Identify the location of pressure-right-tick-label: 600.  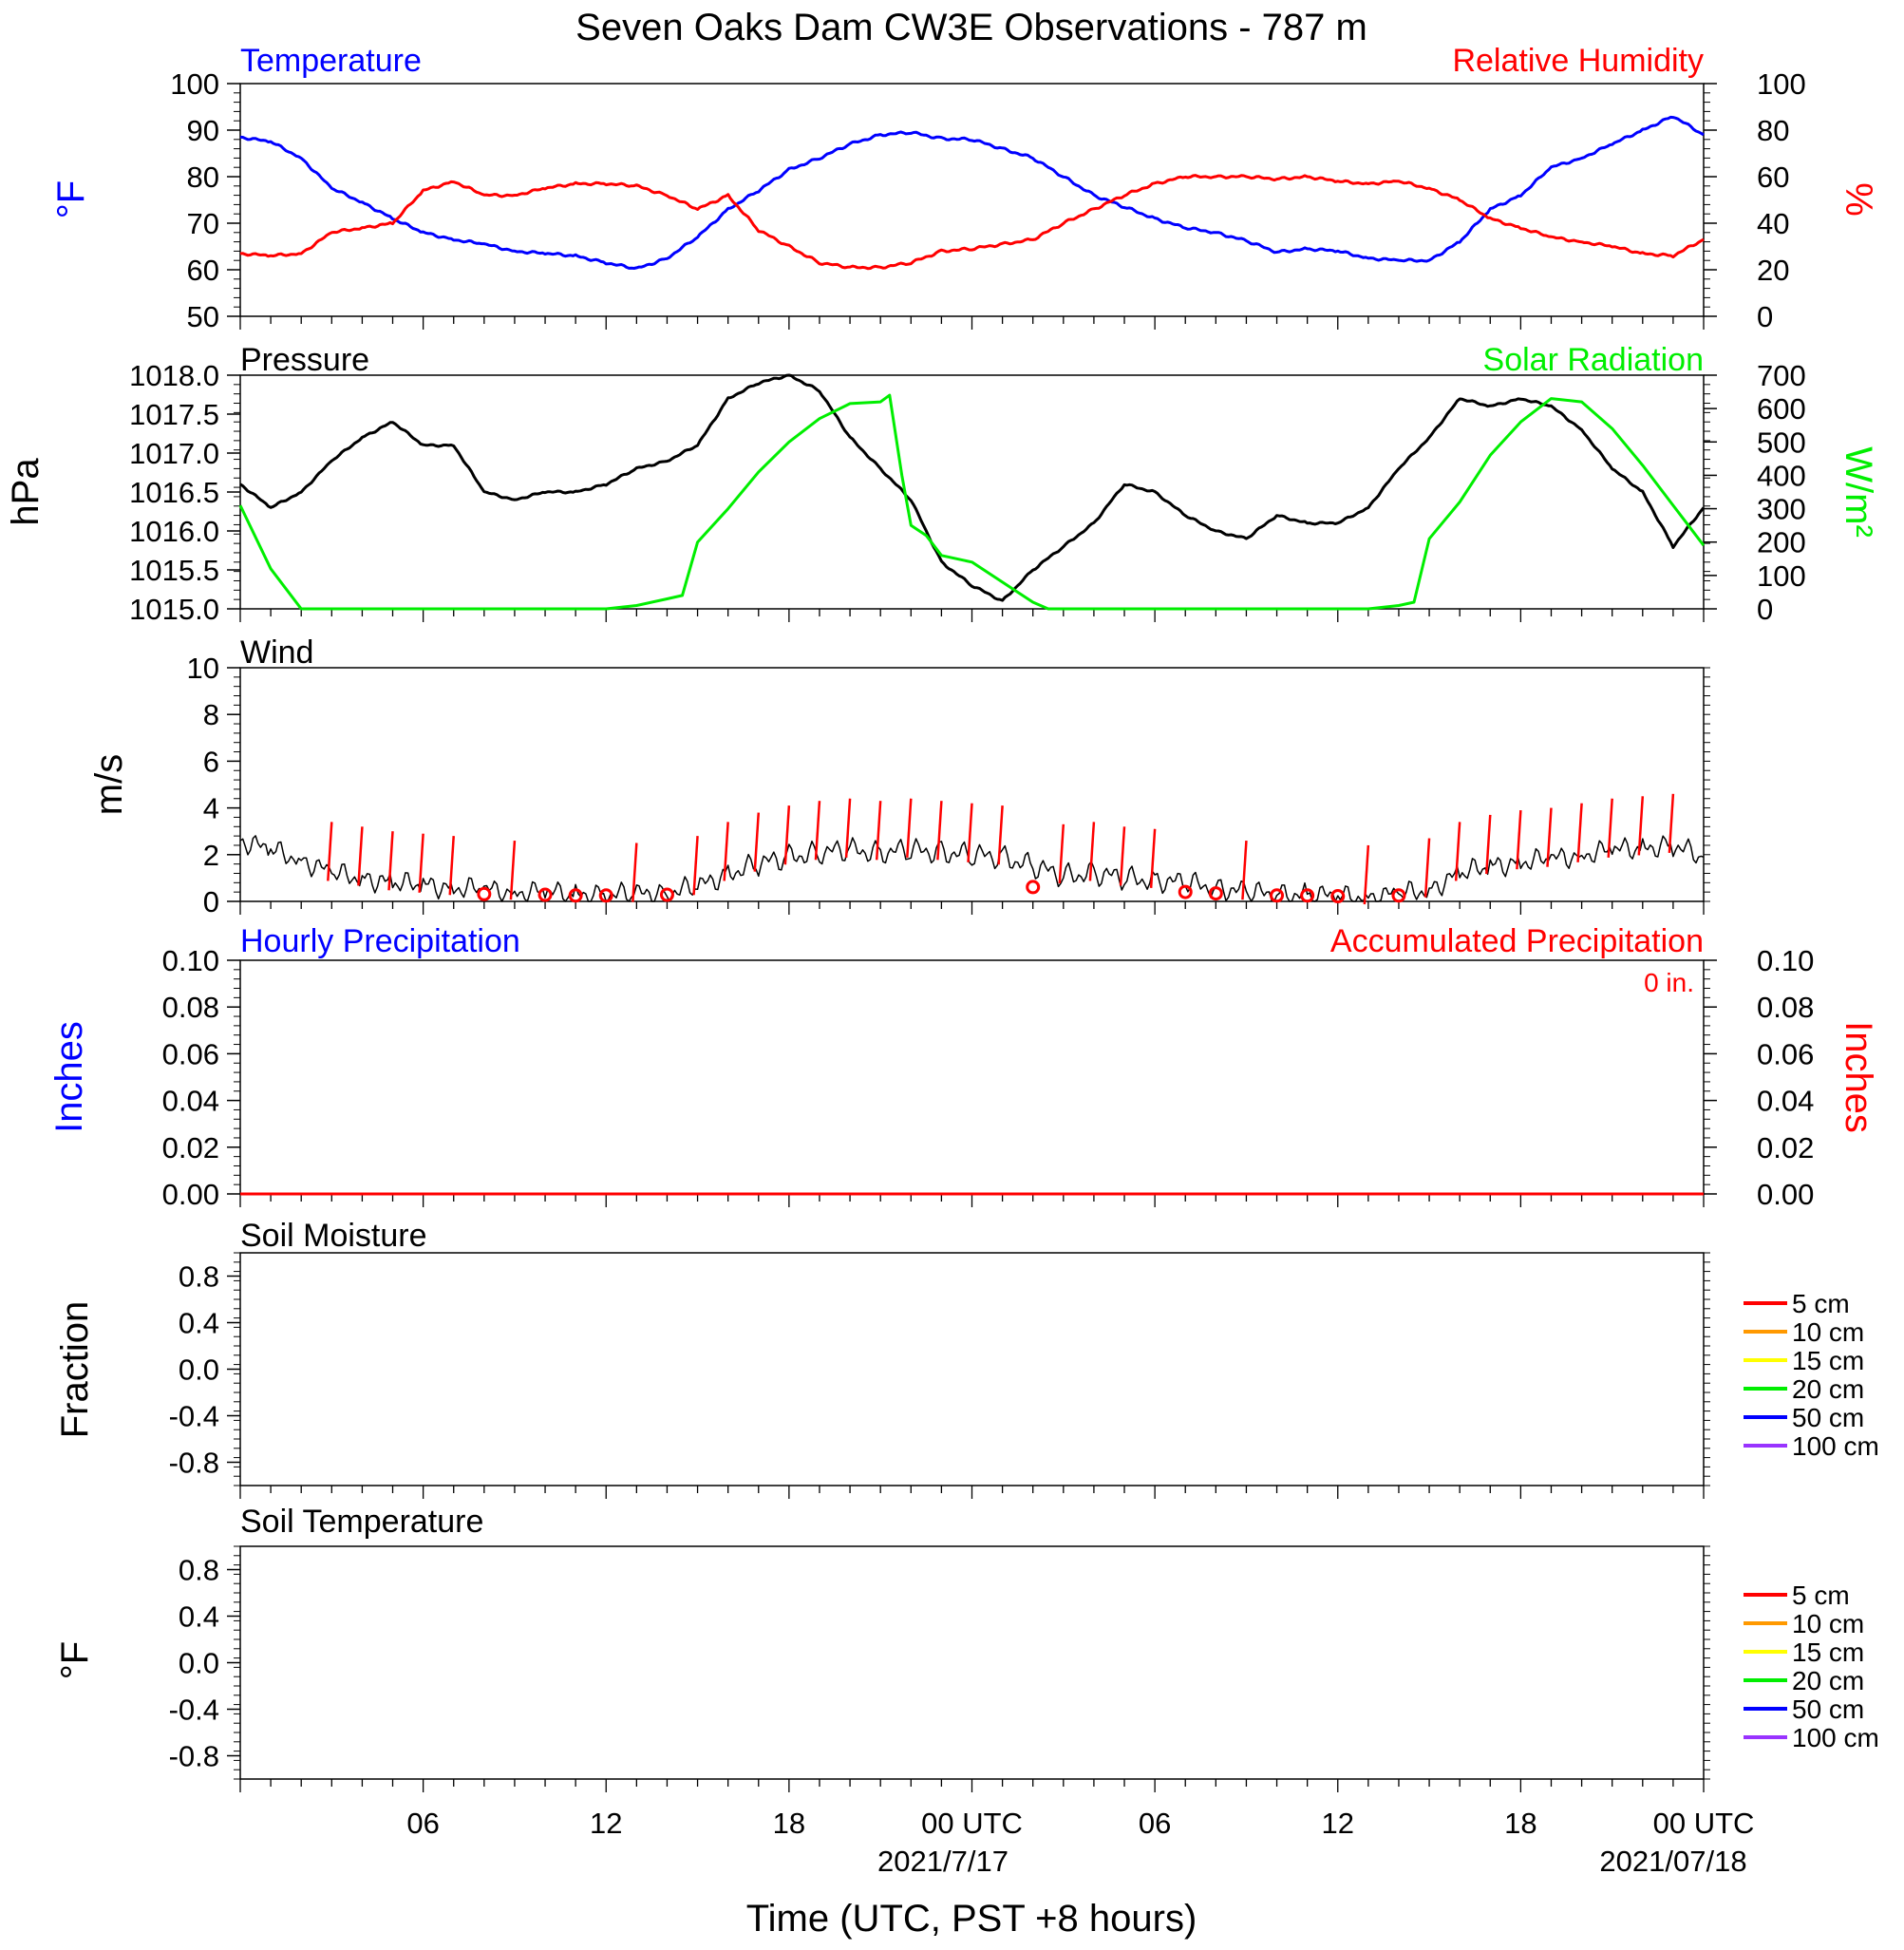
(1782, 409).